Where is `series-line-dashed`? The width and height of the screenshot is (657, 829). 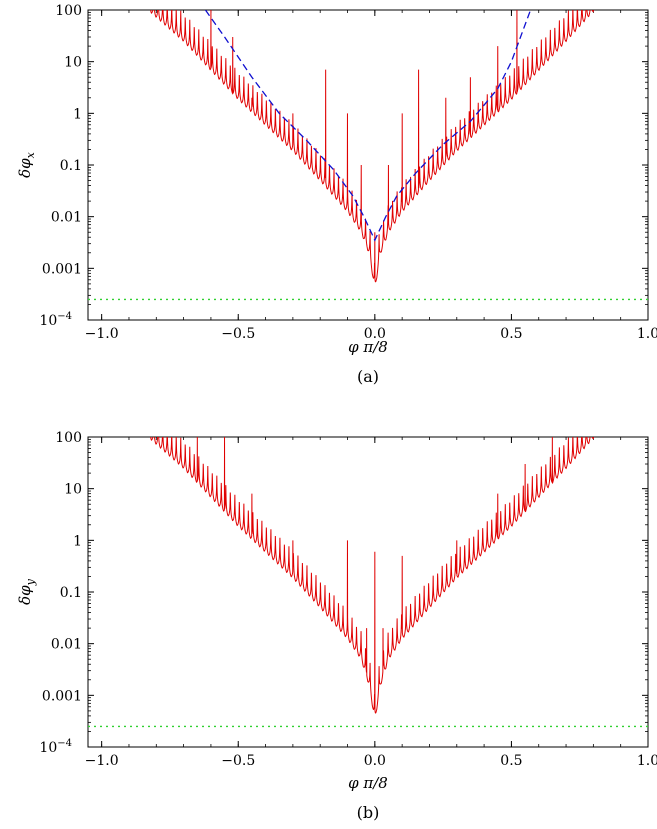
series-line-dashed is located at coordinates (368, 126).